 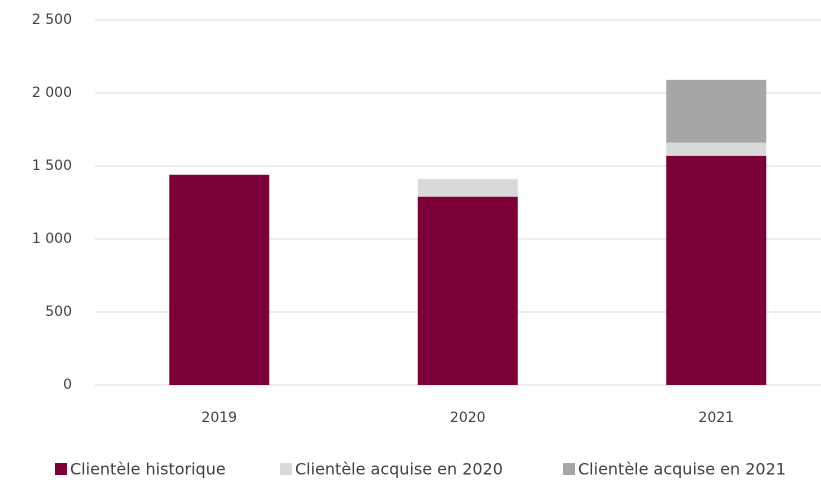 I want to click on y-tick-label: 1 500, so click(x=52, y=166).